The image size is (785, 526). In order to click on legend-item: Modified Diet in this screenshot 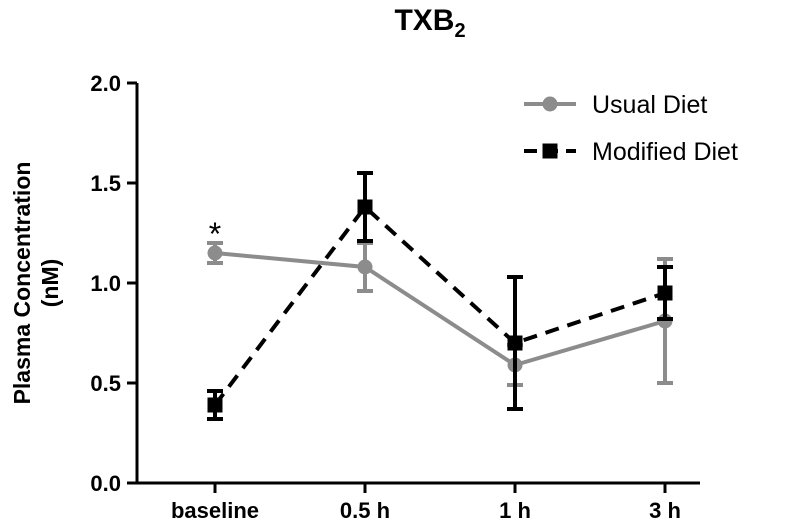, I will do `click(631, 152)`.